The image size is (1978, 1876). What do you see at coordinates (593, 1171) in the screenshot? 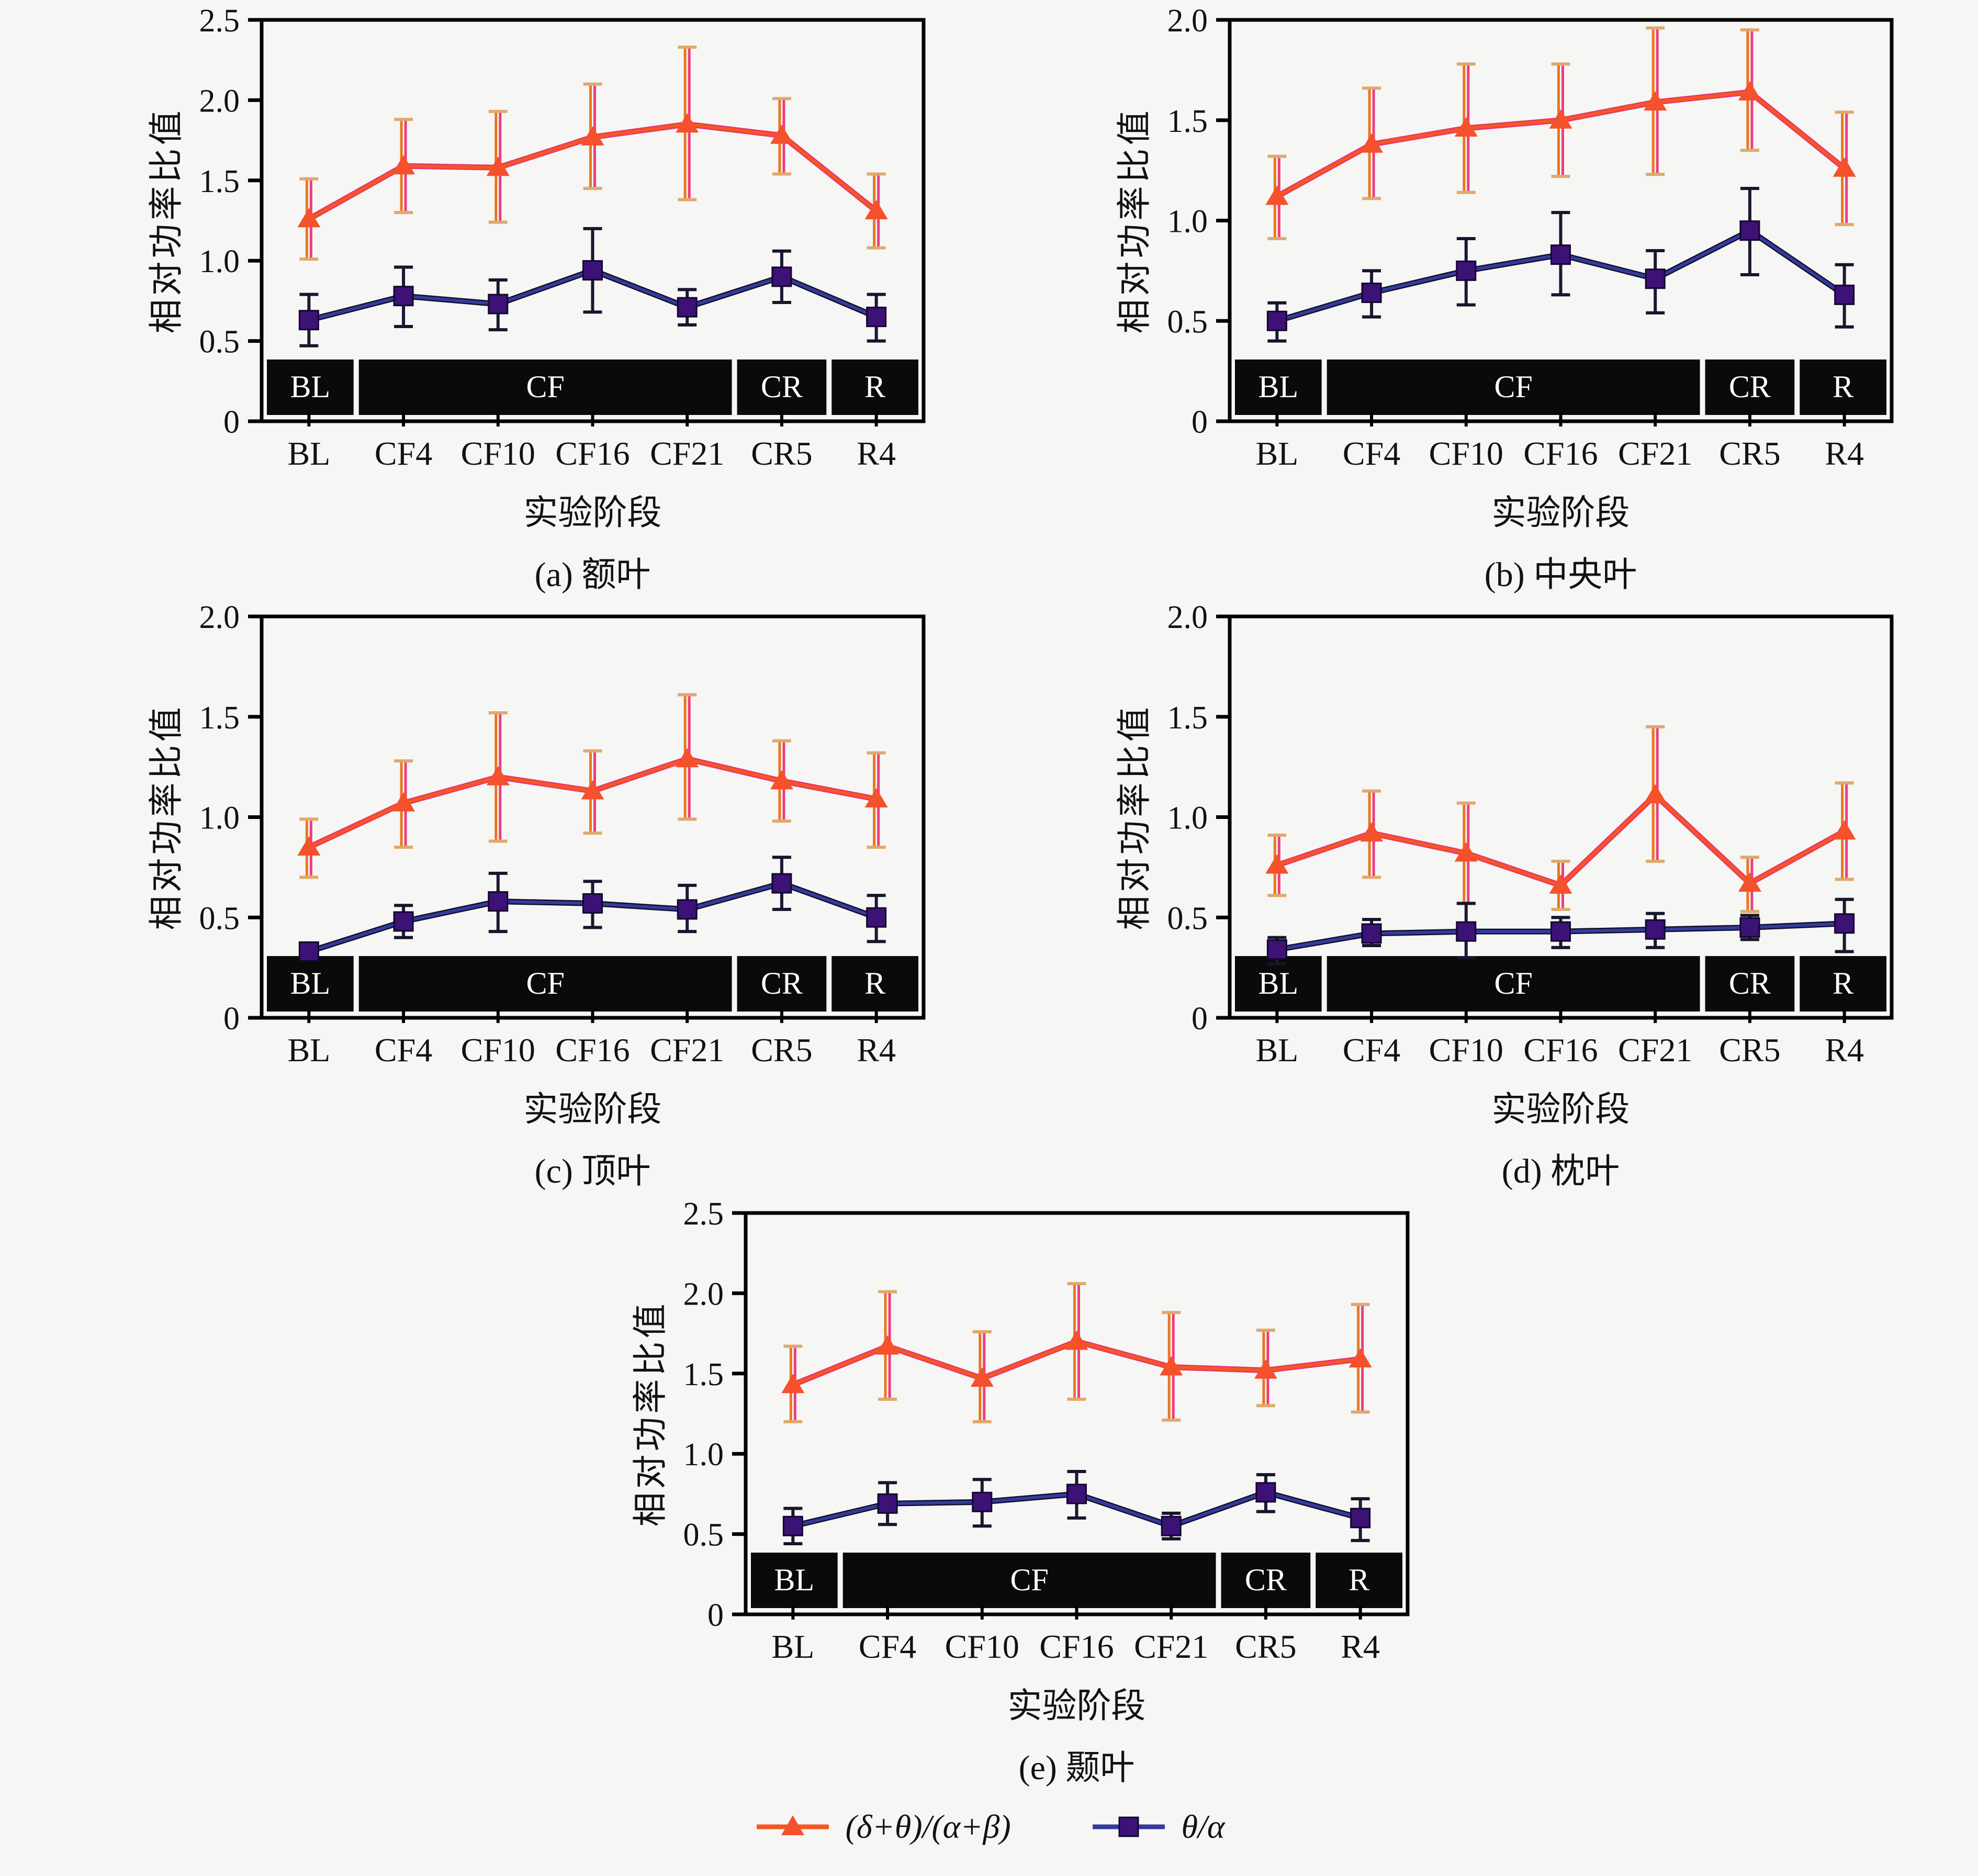
I see `chart-caption: (c) 顶叶` at bounding box center [593, 1171].